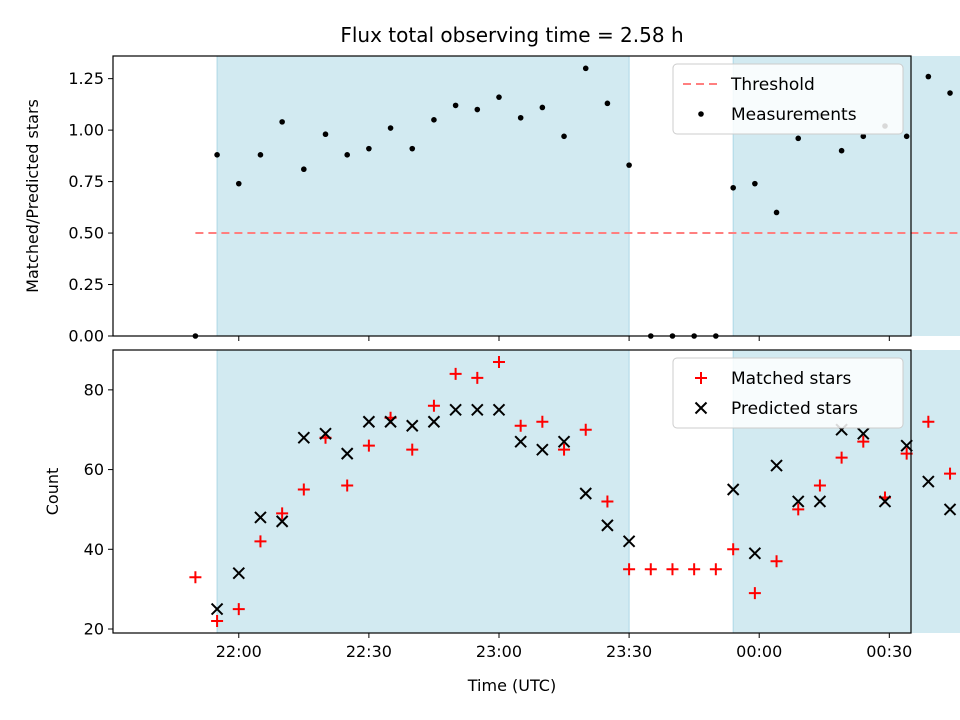 The height and width of the screenshot is (720, 960). What do you see at coordinates (52, 492) in the screenshot?
I see `y-axis-label: Count` at bounding box center [52, 492].